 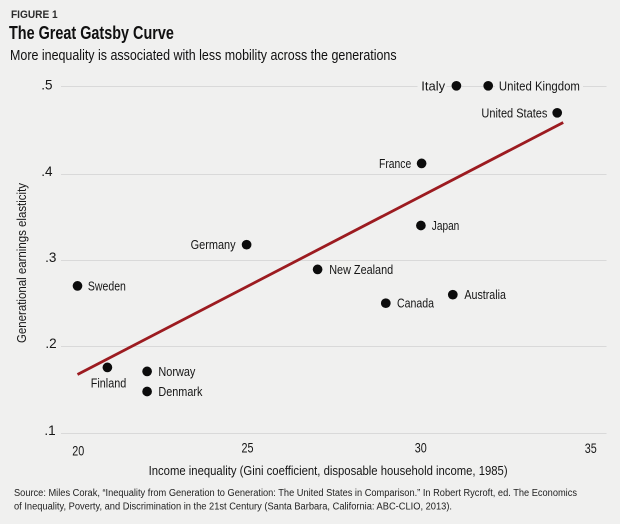 I want to click on svg-text: .1, so click(x=49, y=430).